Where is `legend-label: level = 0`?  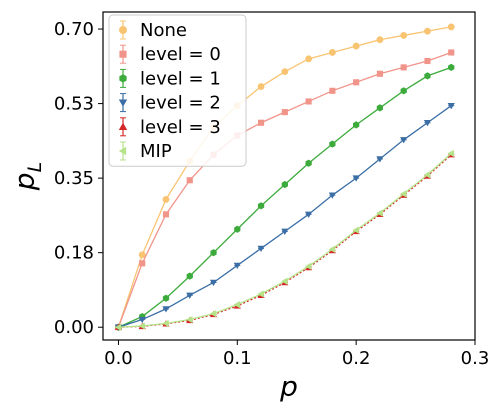 legend-label: level = 0 is located at coordinates (180, 54).